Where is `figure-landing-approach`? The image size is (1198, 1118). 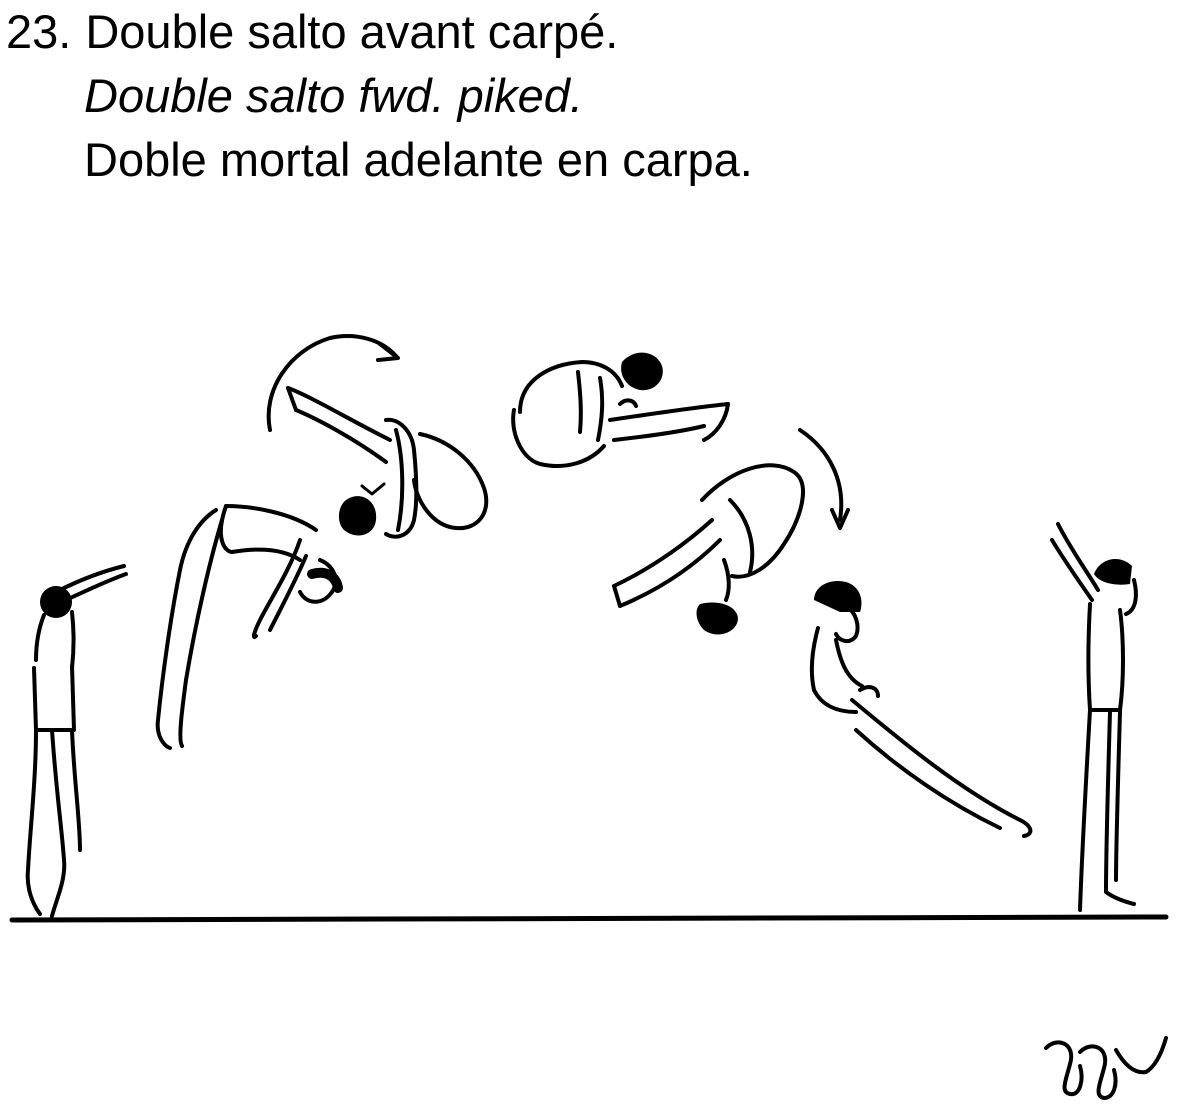
figure-landing-approach is located at coordinates (921, 709).